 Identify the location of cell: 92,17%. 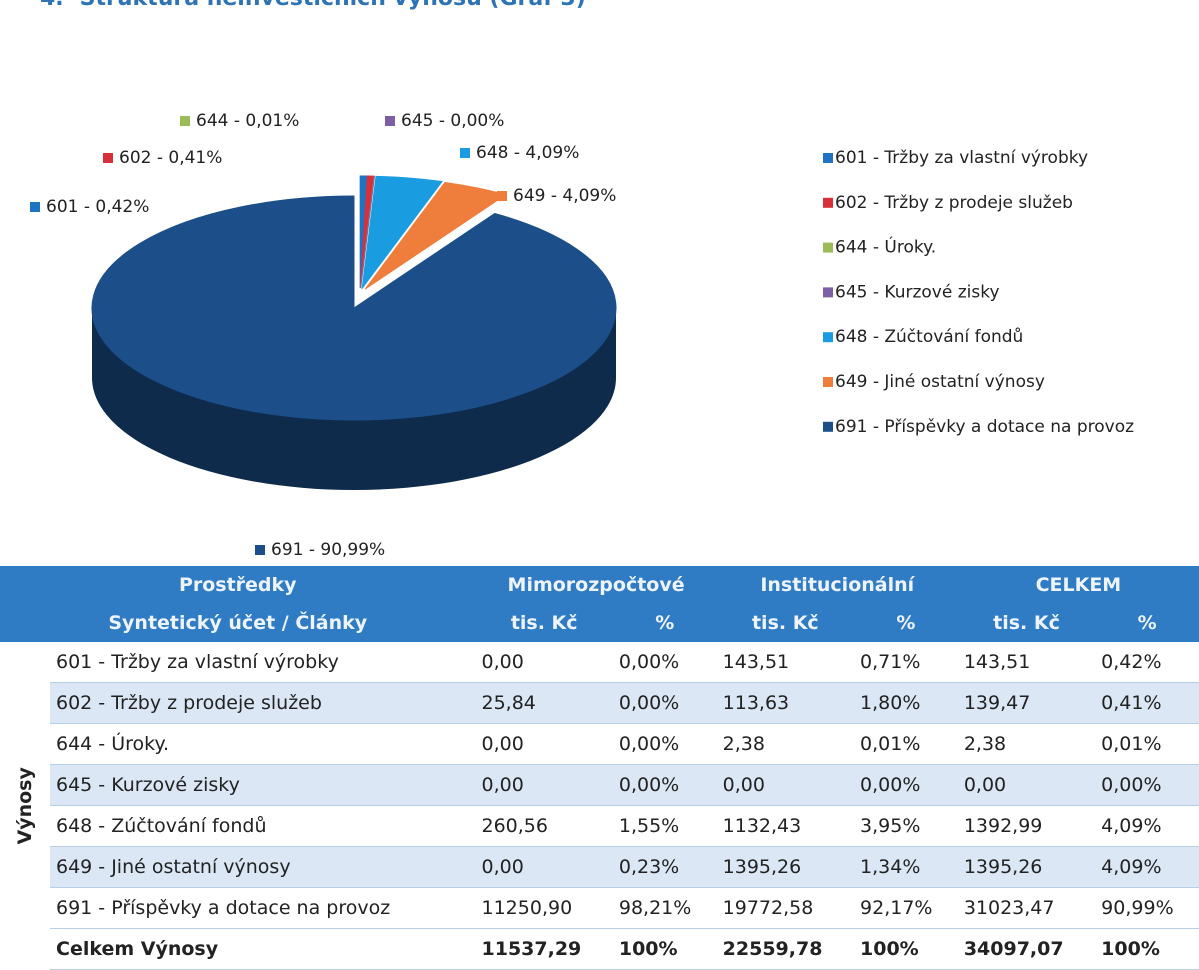
(906, 908).